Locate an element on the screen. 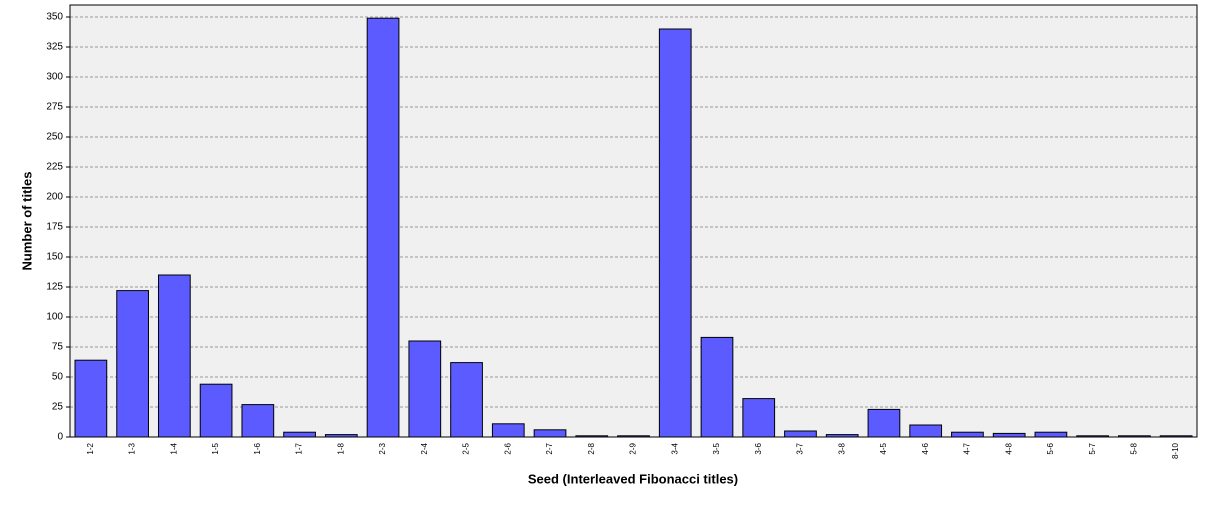 This screenshot has height=505, width=1209. x-tick-label: 2-9 is located at coordinates (633, 448).